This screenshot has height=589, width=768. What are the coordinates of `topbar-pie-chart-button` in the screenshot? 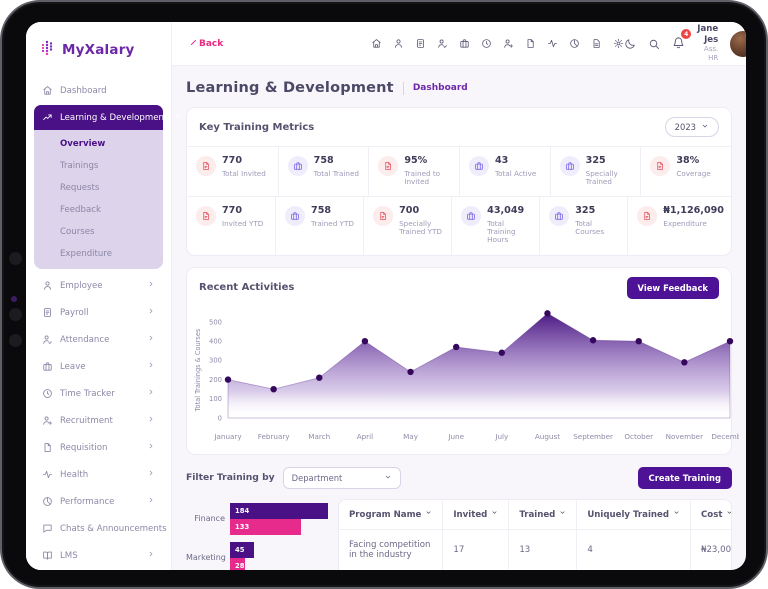 It's located at (574, 43).